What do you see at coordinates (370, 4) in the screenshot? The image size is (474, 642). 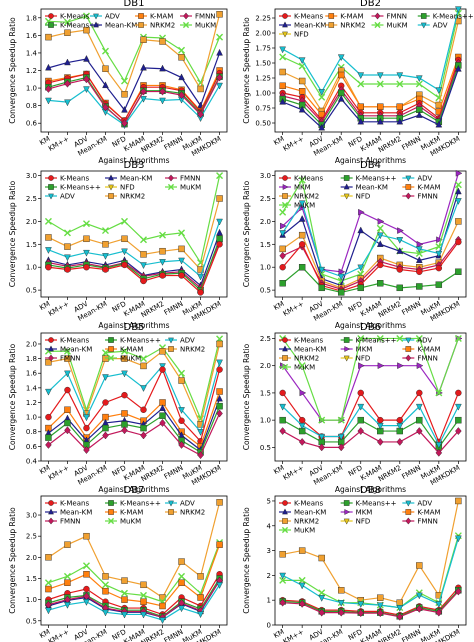 I see `chart-title: DB2` at bounding box center [370, 4].